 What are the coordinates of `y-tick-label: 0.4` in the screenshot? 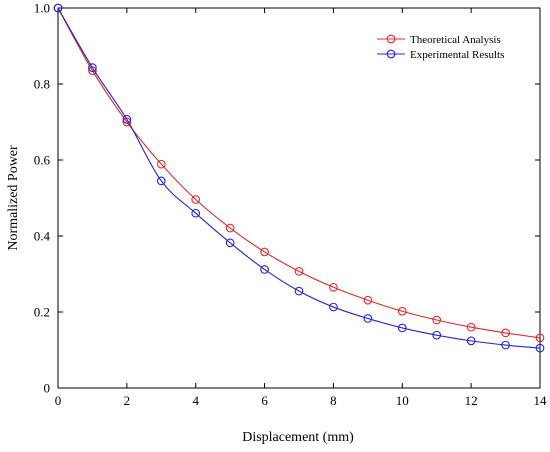 It's located at (42, 236).